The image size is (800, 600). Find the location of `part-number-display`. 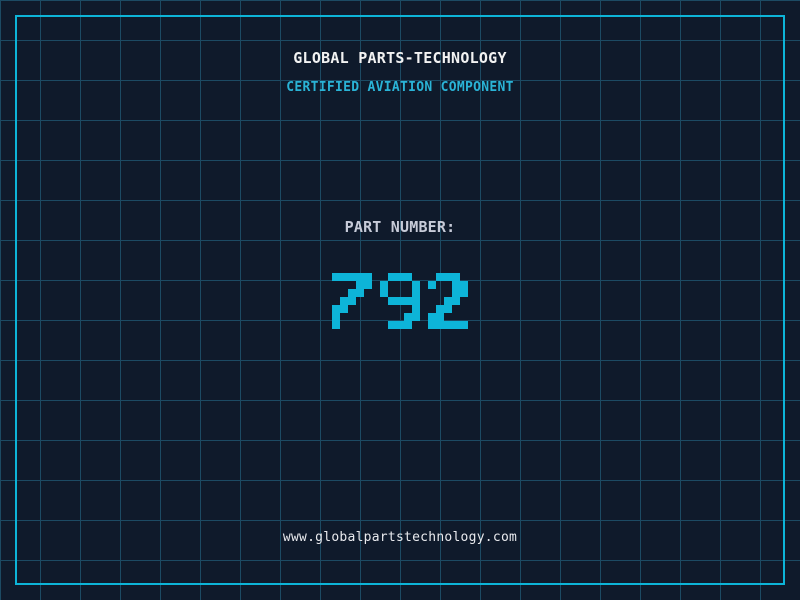

part-number-display is located at coordinates (400, 301).